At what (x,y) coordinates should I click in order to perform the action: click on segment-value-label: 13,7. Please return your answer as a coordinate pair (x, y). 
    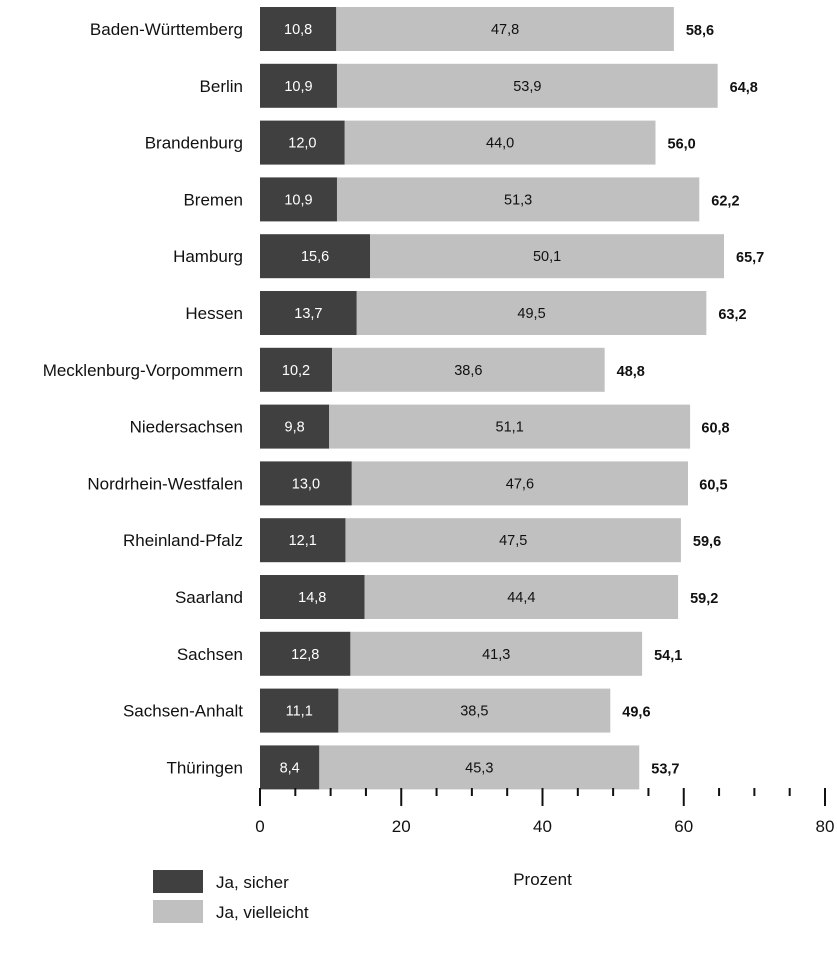
    Looking at the image, I should click on (308, 314).